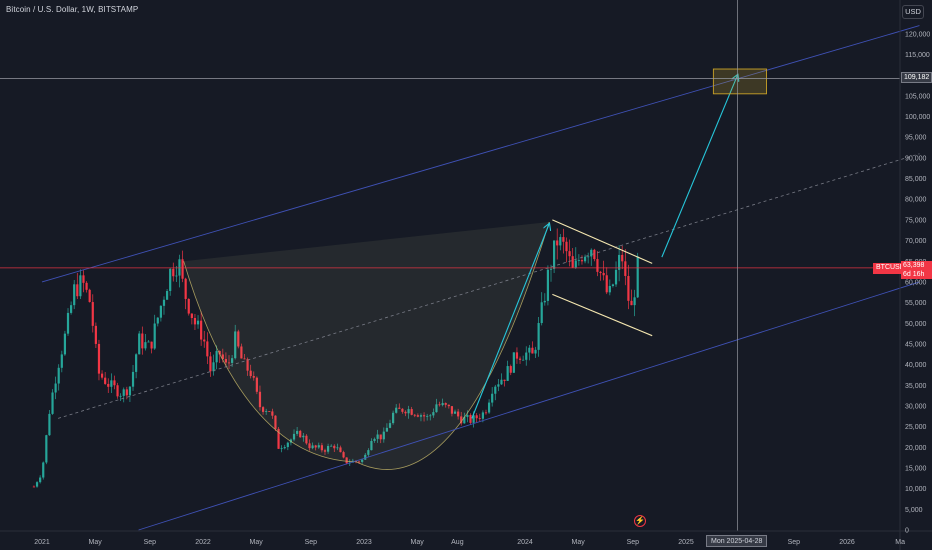 This screenshot has height=550, width=932. I want to click on x-tick-label: 2026, so click(847, 542).